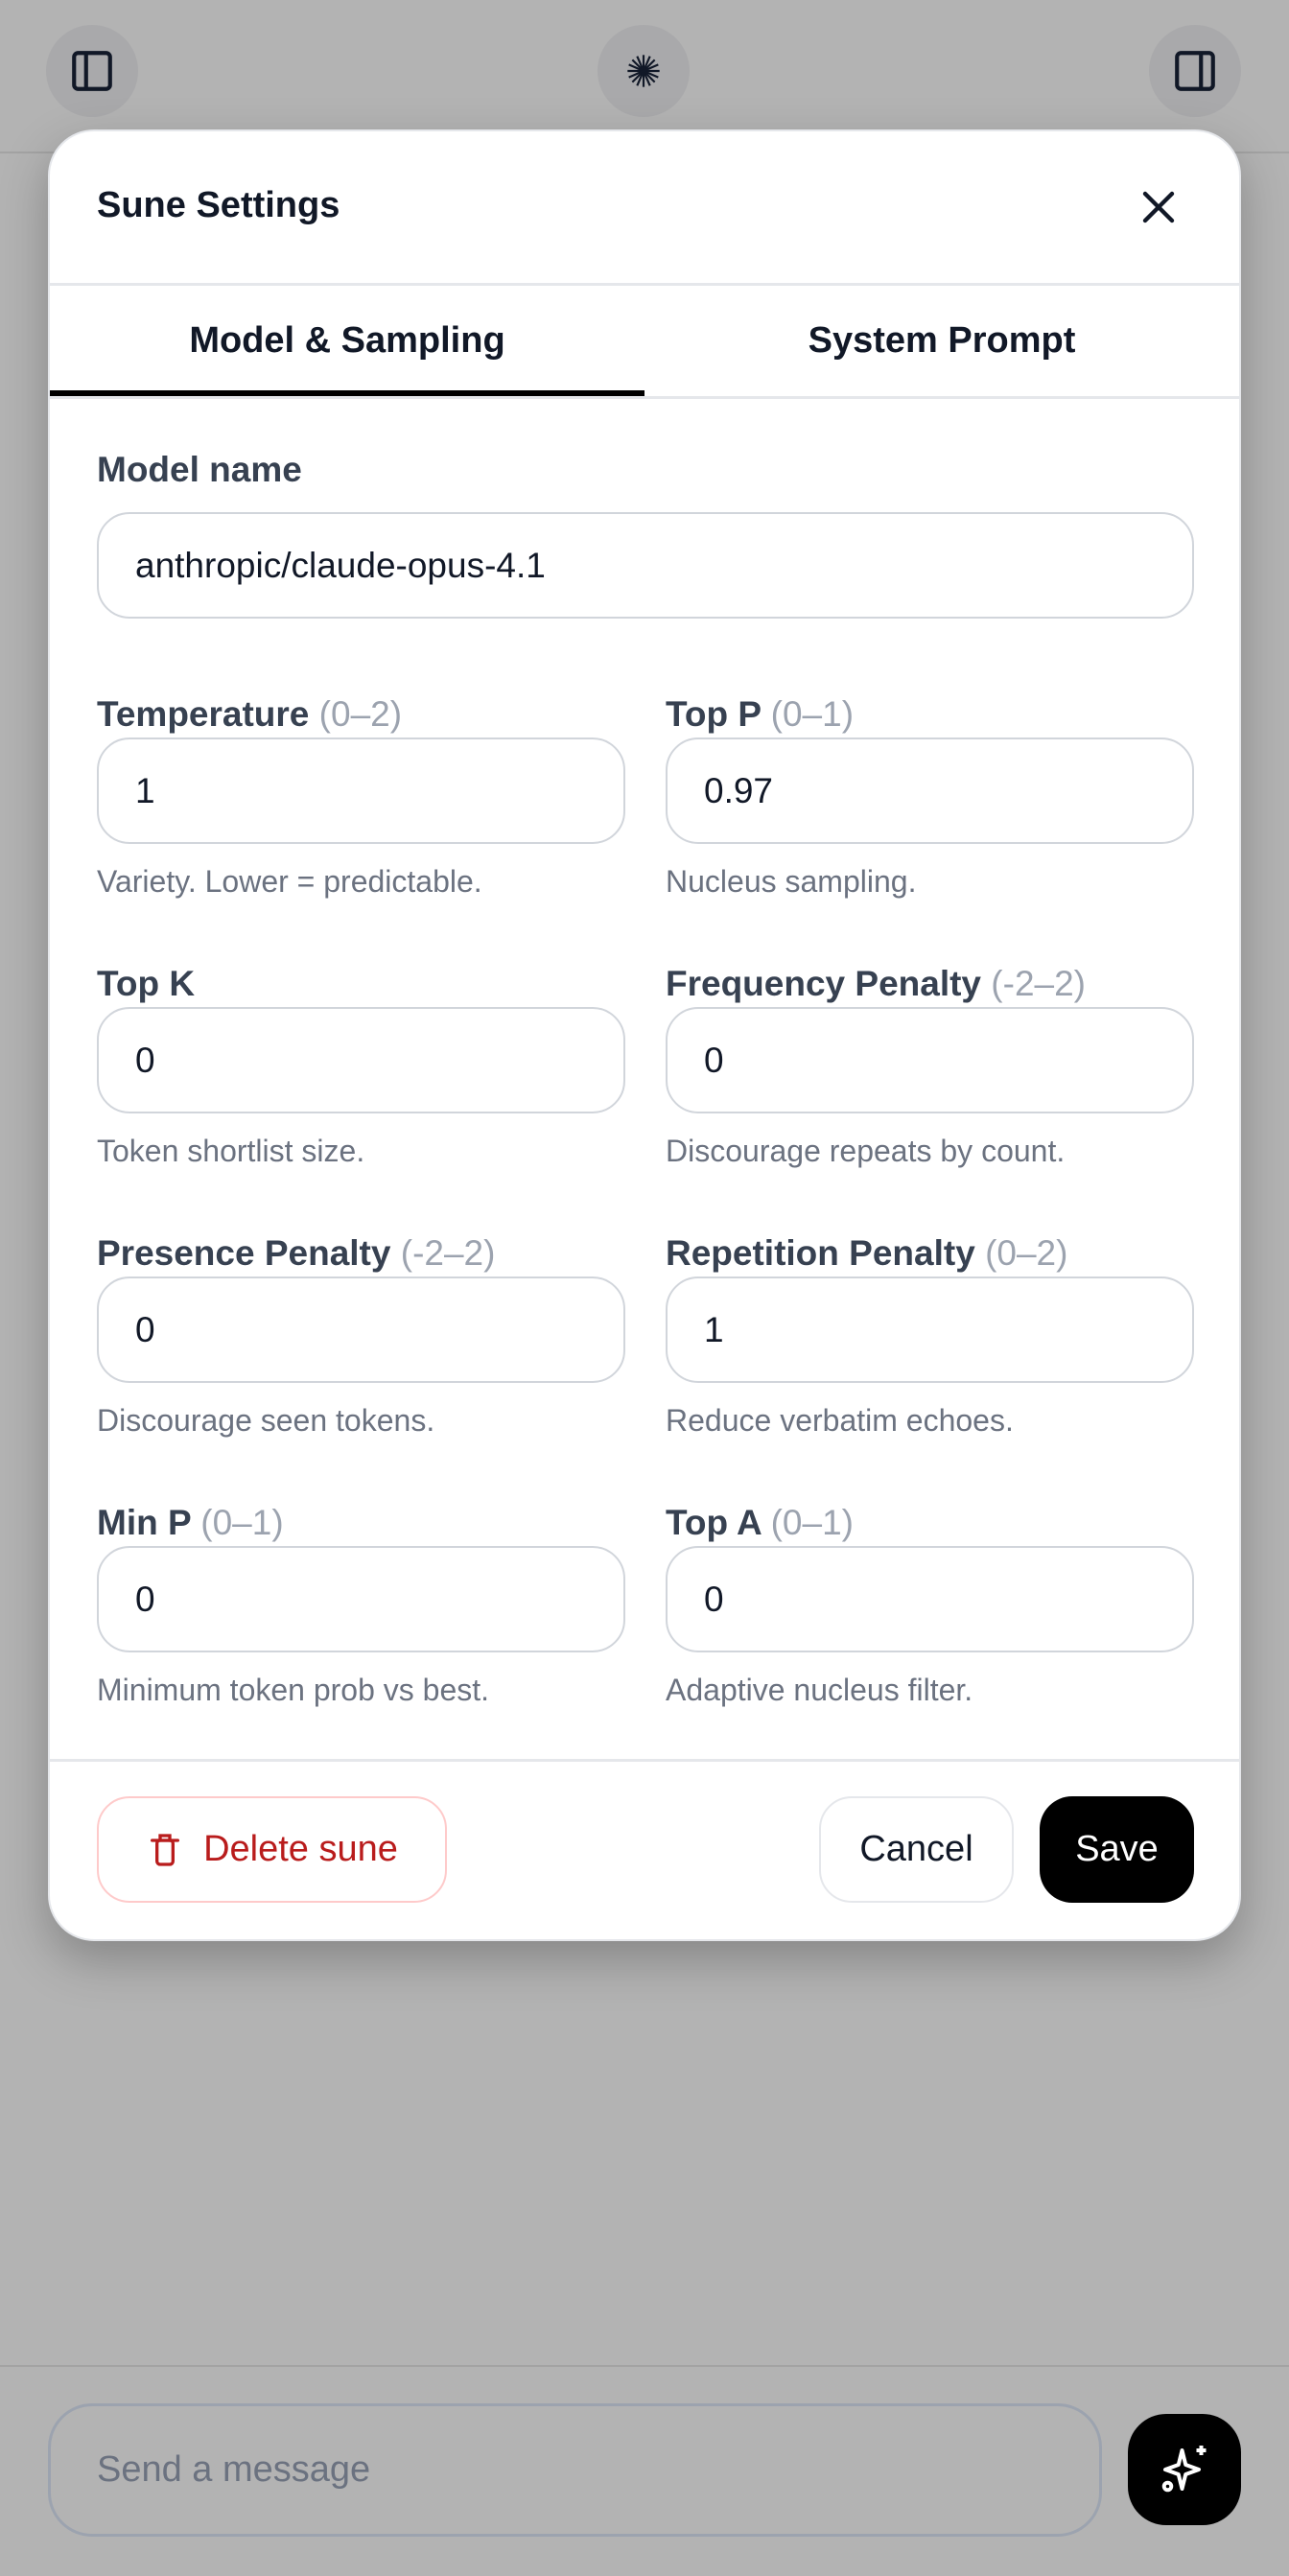  What do you see at coordinates (645, 565) in the screenshot?
I see `model-name-input` at bounding box center [645, 565].